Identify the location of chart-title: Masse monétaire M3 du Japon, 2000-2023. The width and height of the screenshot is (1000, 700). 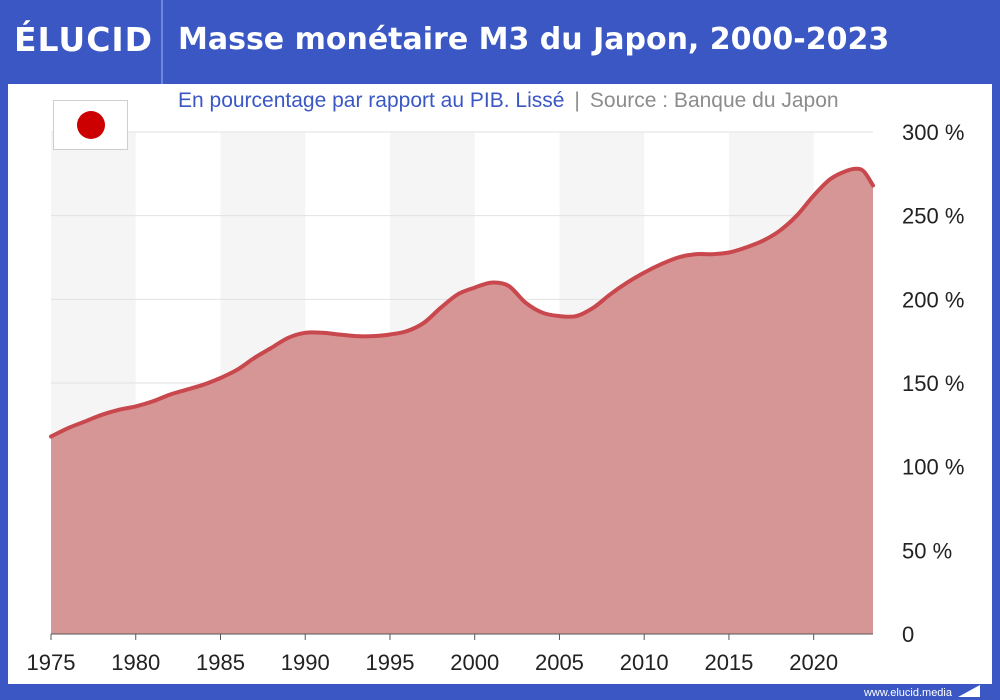
(534, 39).